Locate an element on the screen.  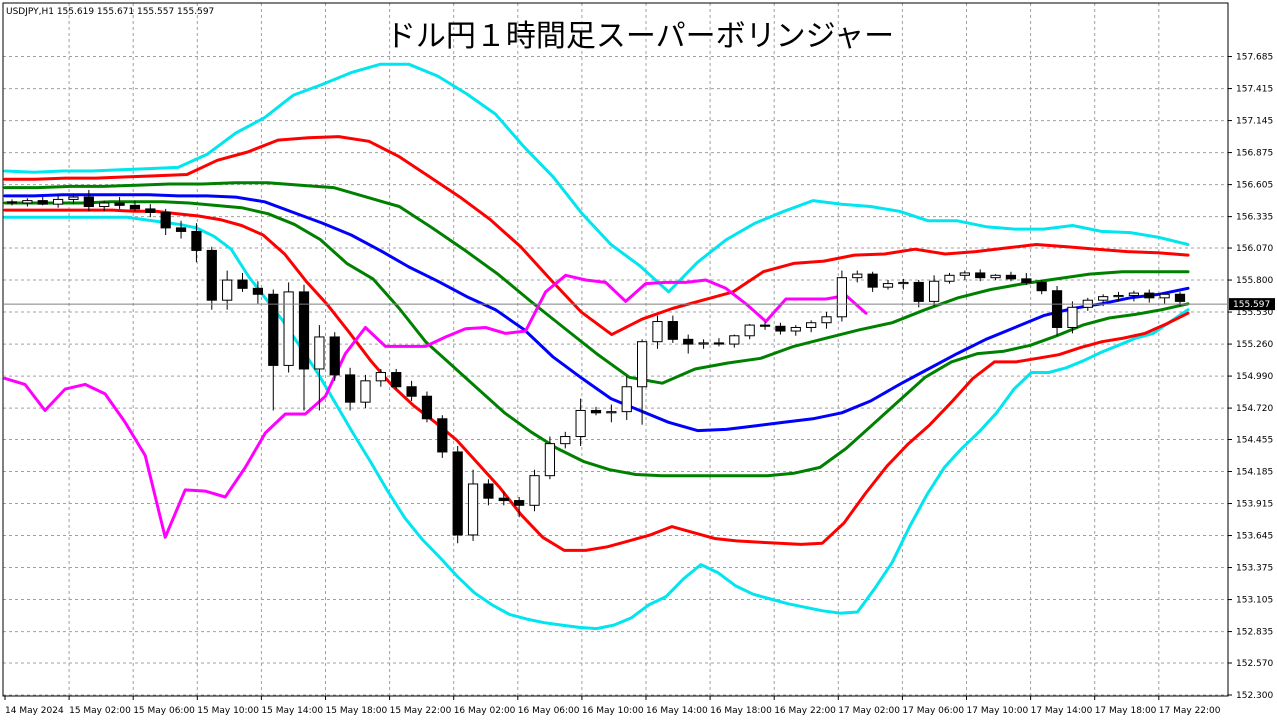
x-tick-label: 15 May 02:00 is located at coordinates (100, 711).